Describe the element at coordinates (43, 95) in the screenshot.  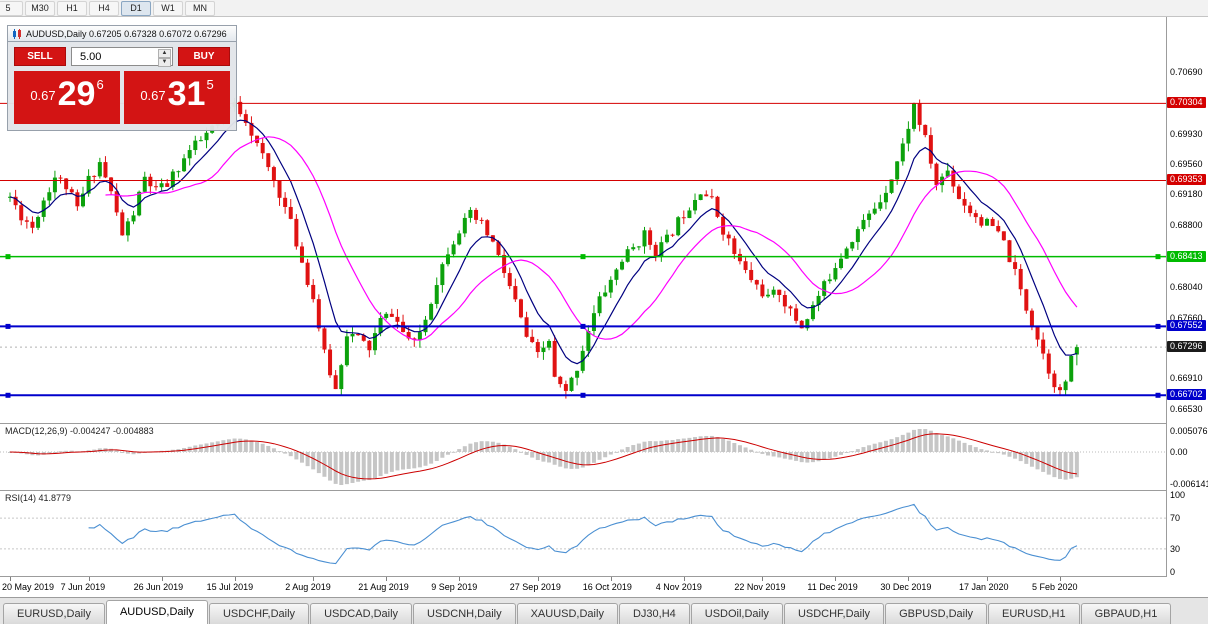
I see `sell-price-prefix: 0.67` at that location.